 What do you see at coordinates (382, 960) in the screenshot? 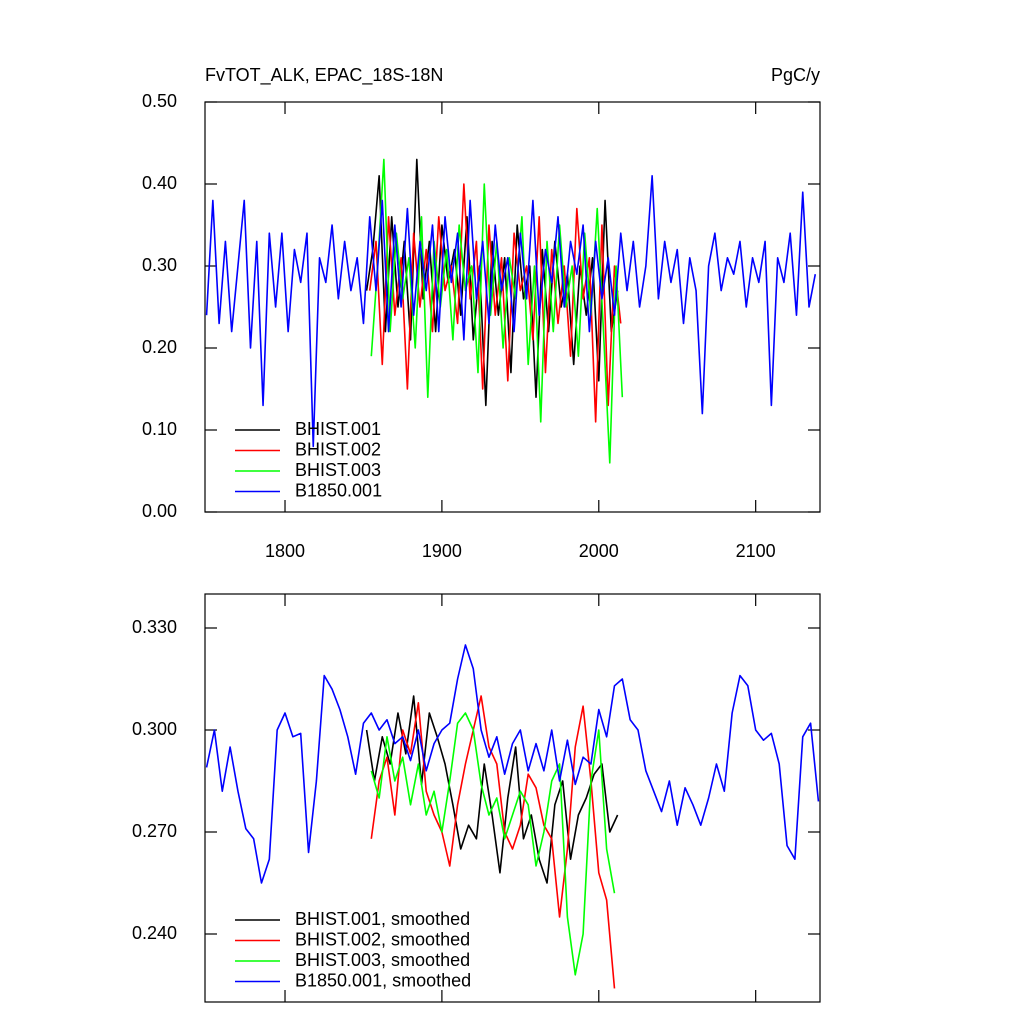
I see `legend-label: BHIST.003, smoothed` at bounding box center [382, 960].